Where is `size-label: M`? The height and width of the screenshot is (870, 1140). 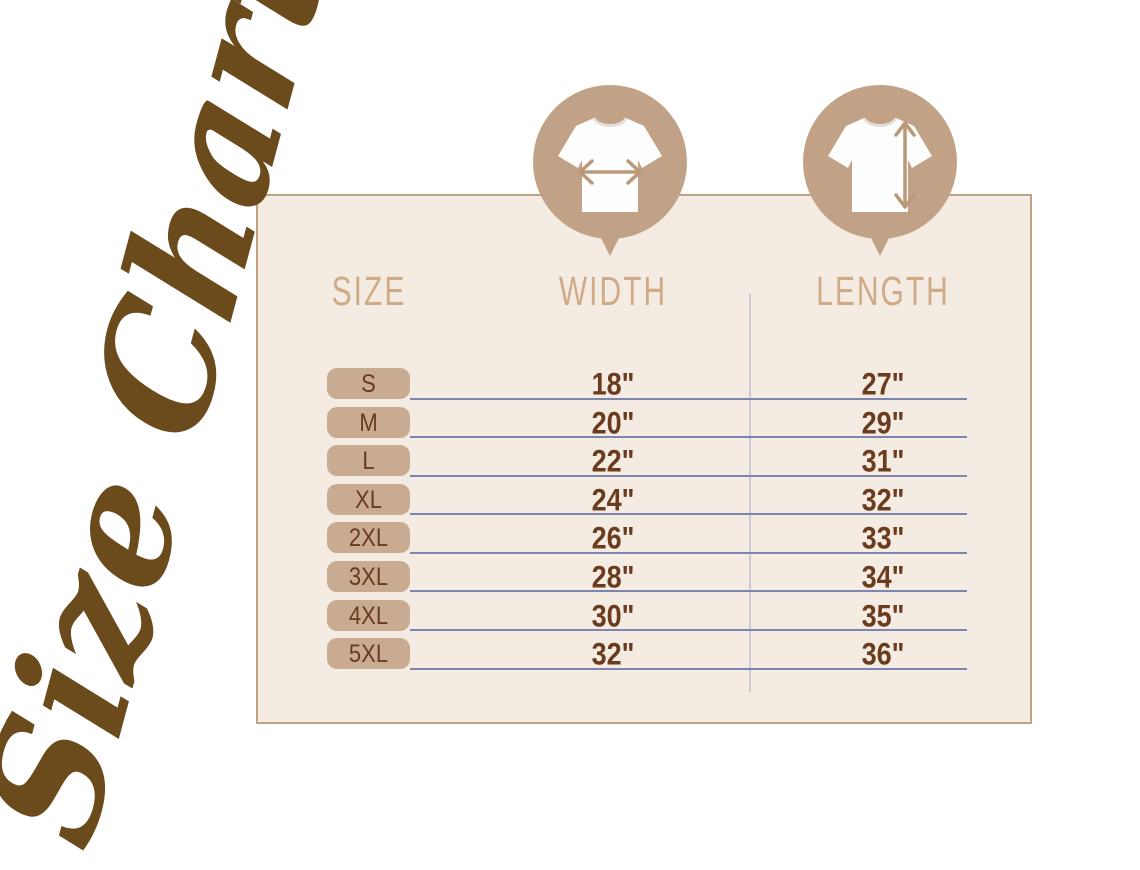
size-label: M is located at coordinates (368, 422).